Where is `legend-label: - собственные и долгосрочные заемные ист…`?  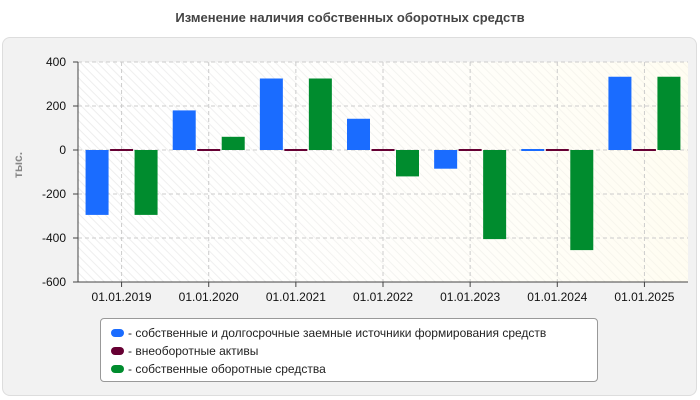
legend-label: - собственные и долгосрочные заемные ист… is located at coordinates (337, 333).